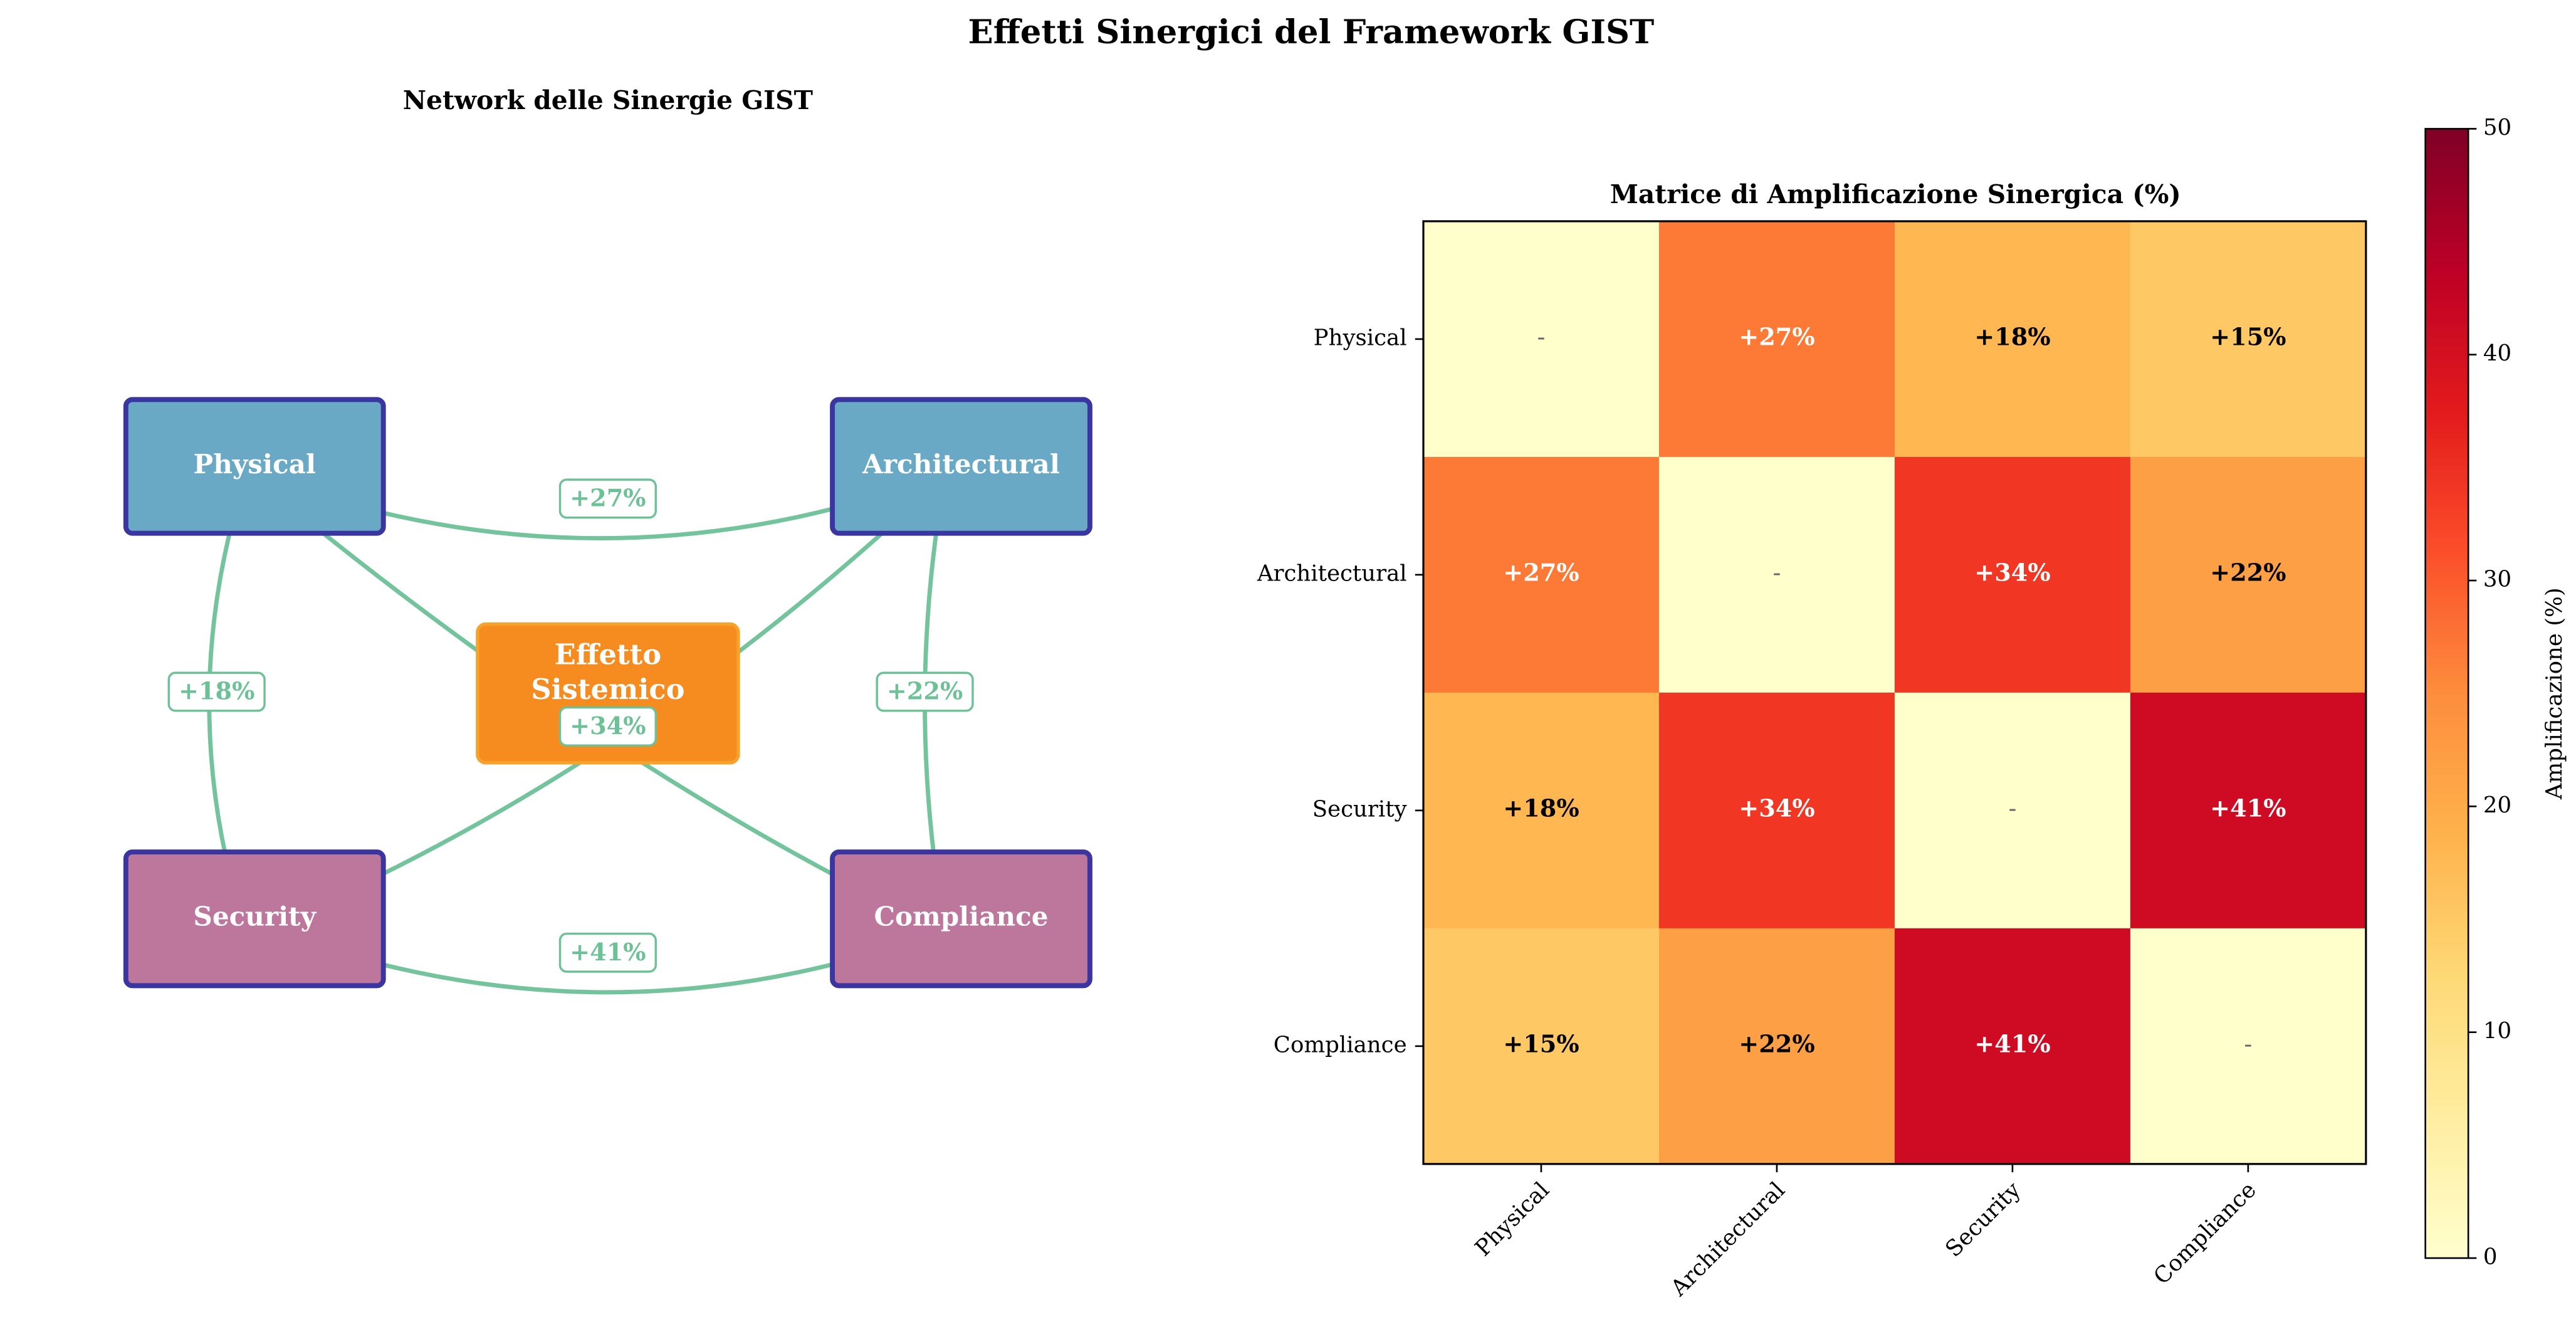 The height and width of the screenshot is (1339, 2576). Describe the element at coordinates (1340, 1045) in the screenshot. I see `y-tick-label: Compliance` at that location.